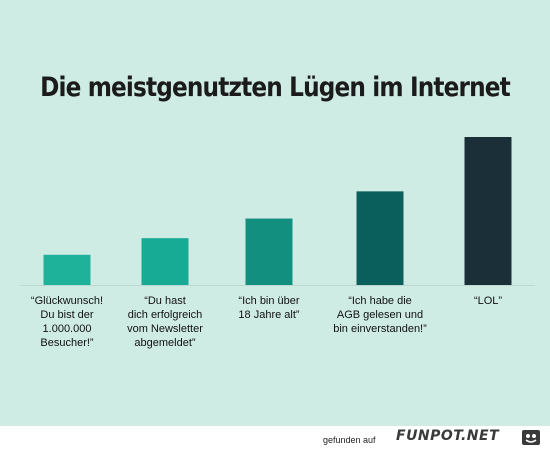 The height and width of the screenshot is (449, 550). I want to click on category-label-line: abgemeldet”, so click(164, 343).